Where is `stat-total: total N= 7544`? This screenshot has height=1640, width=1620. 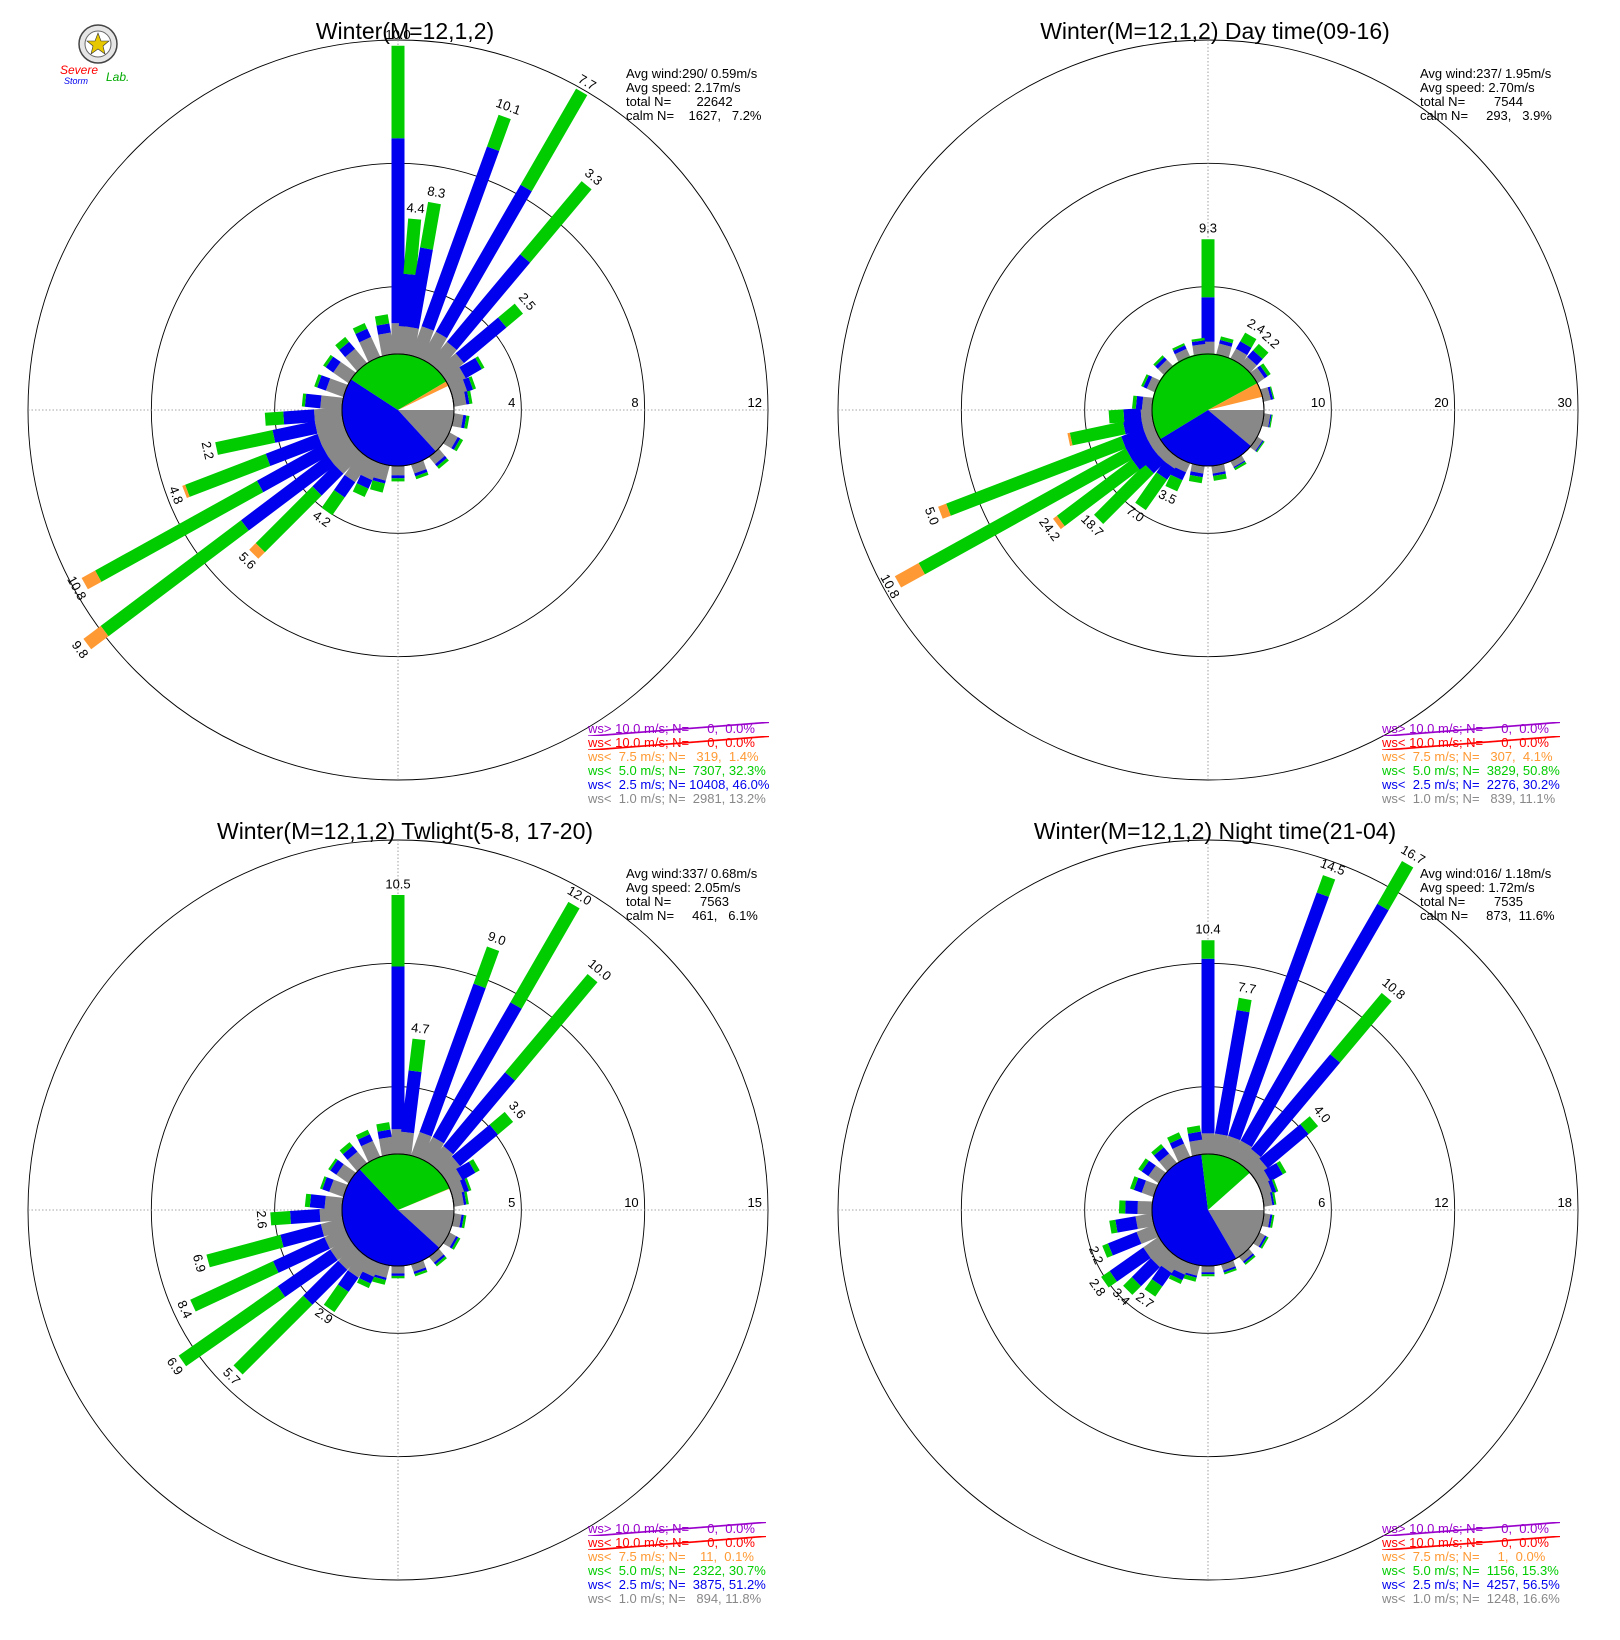
stat-total: total N= 7544 is located at coordinates (1471, 101).